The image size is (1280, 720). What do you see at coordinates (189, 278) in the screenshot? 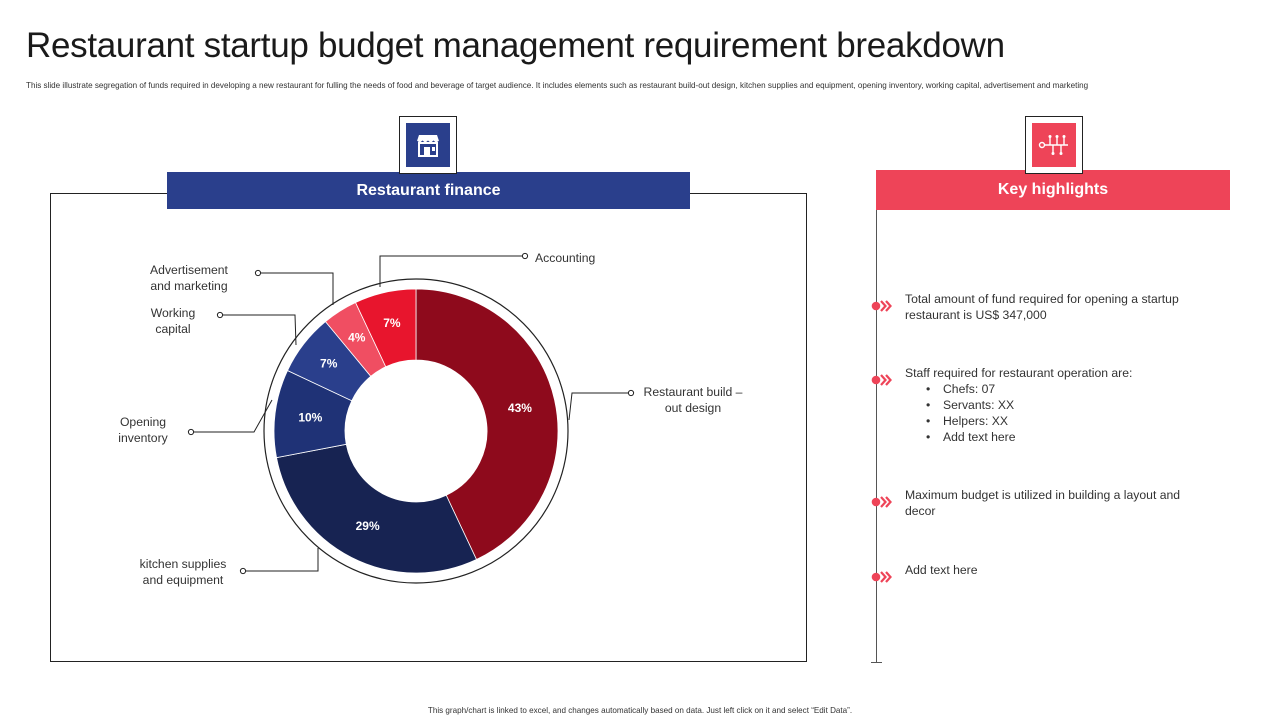
I see `category-label: Advertisement and marketing` at bounding box center [189, 278].